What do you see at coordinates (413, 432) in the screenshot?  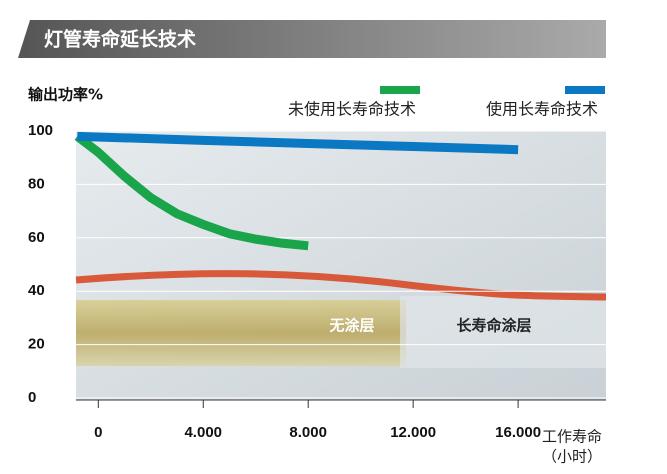 I see `x-tick-label: 12.000` at bounding box center [413, 432].